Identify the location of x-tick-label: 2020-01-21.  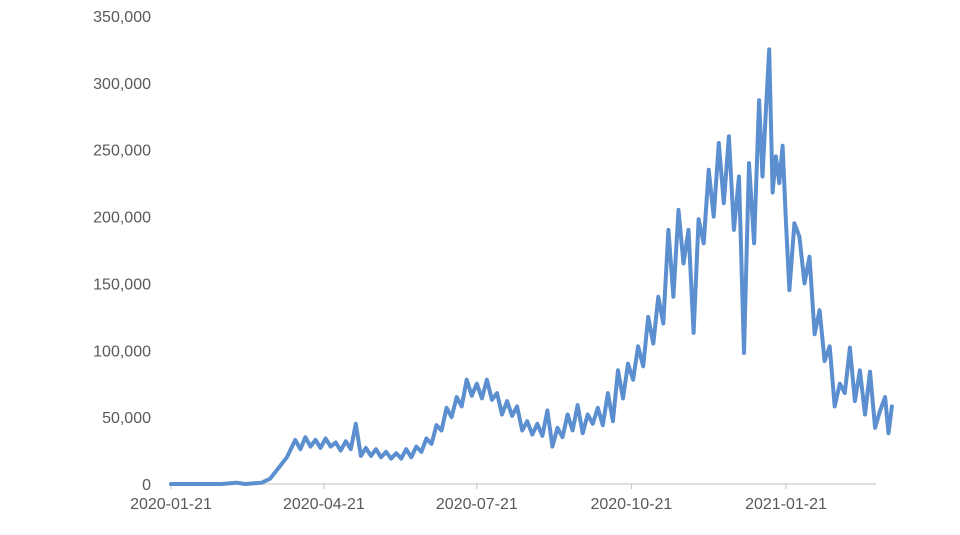
(171, 504).